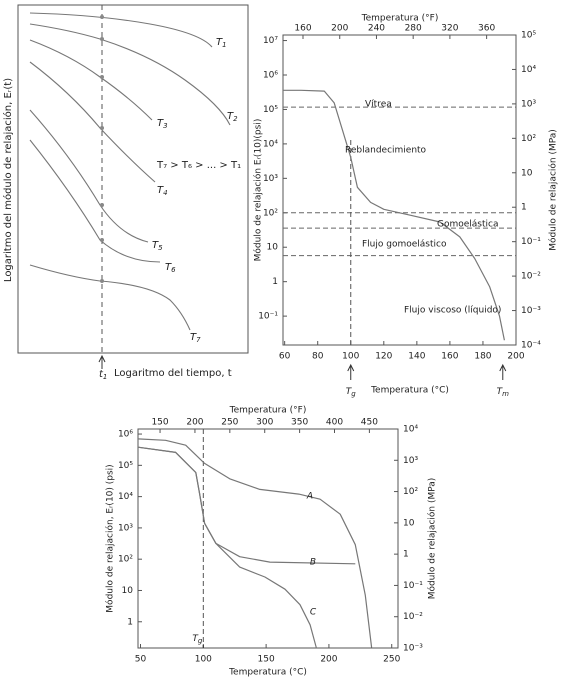 The height and width of the screenshot is (689, 562). What do you see at coordinates (221, 43) in the screenshot?
I see `curve-label: T1` at bounding box center [221, 43].